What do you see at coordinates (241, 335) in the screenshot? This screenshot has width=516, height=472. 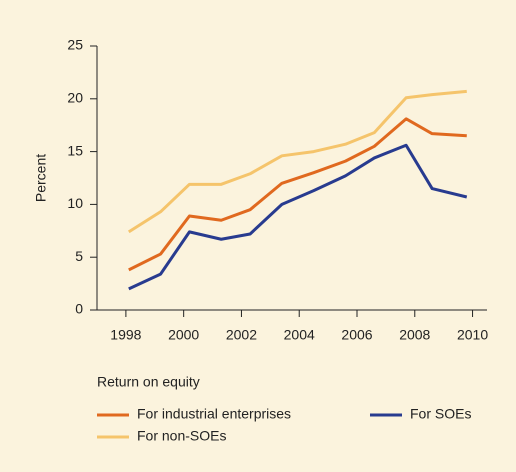 I see `x-tick-label: 2002` at bounding box center [241, 335].